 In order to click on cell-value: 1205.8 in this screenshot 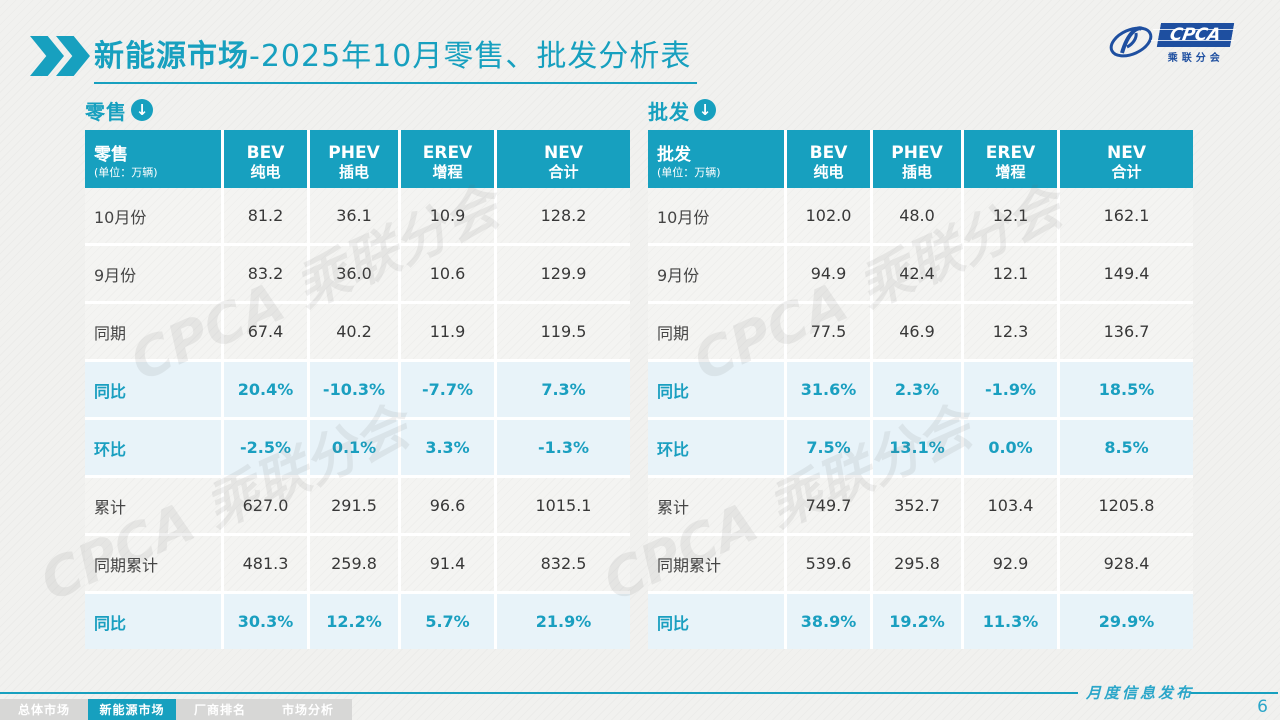, I will do `click(1126, 505)`.